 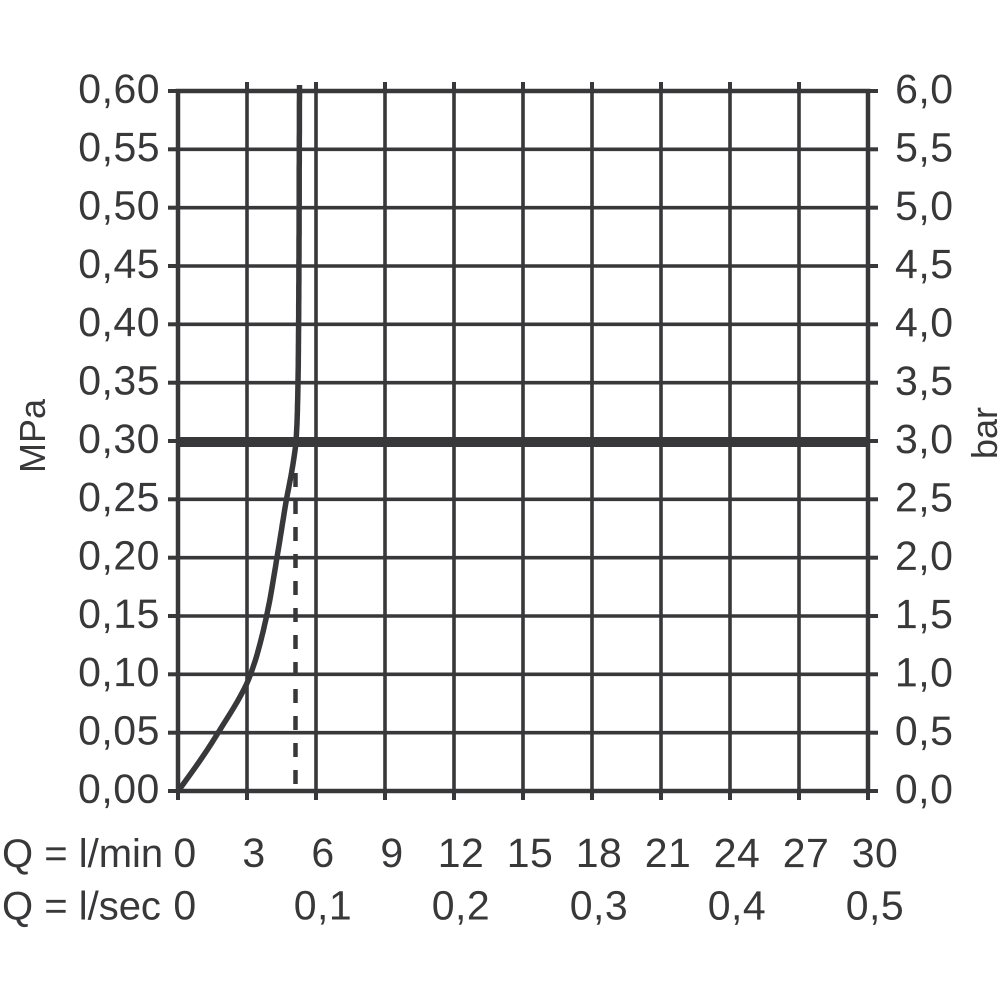 I want to click on svg-text: 2,5, so click(x=924, y=497).